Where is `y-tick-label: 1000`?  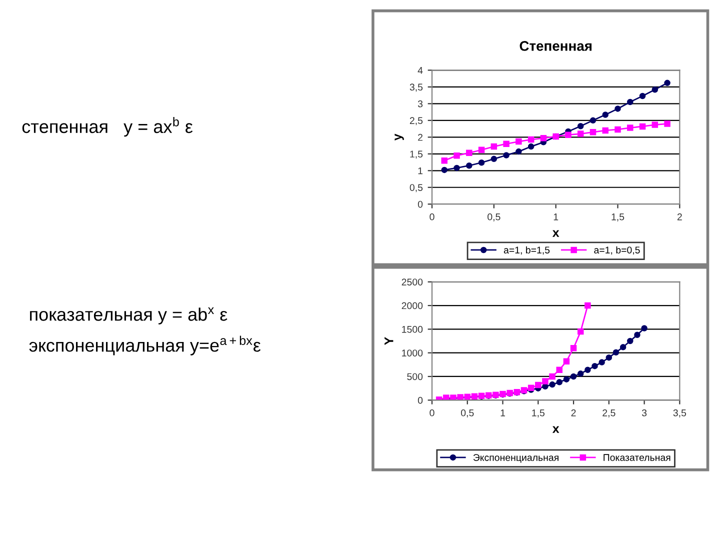 y-tick-label: 1000 is located at coordinates (412, 353).